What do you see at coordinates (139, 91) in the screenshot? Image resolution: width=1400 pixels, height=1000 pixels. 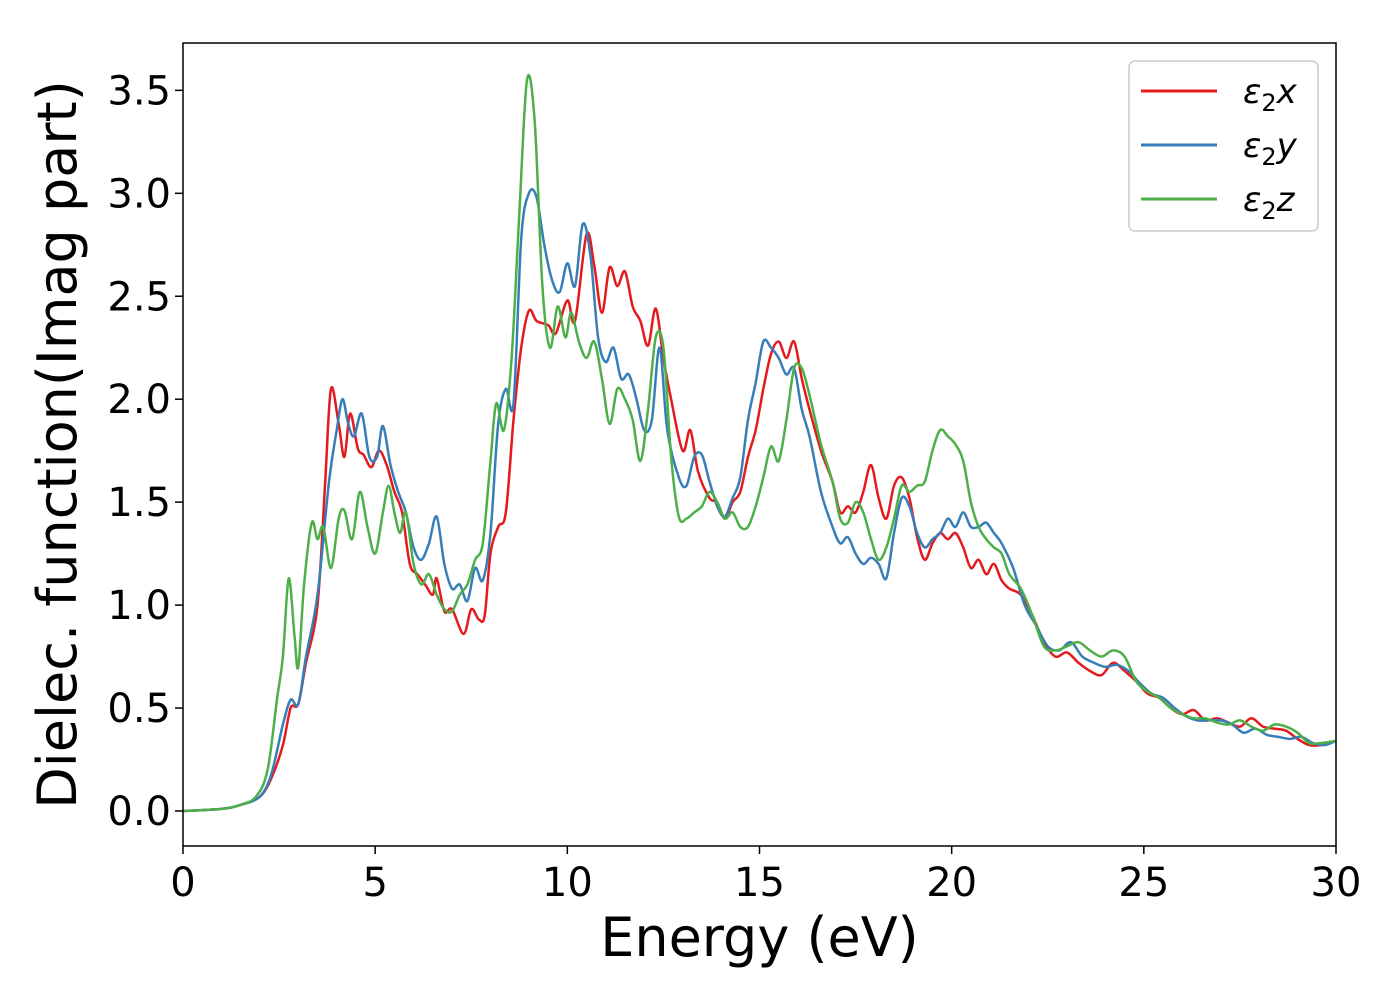 I see `y-tick-label: 3.5` at bounding box center [139, 91].